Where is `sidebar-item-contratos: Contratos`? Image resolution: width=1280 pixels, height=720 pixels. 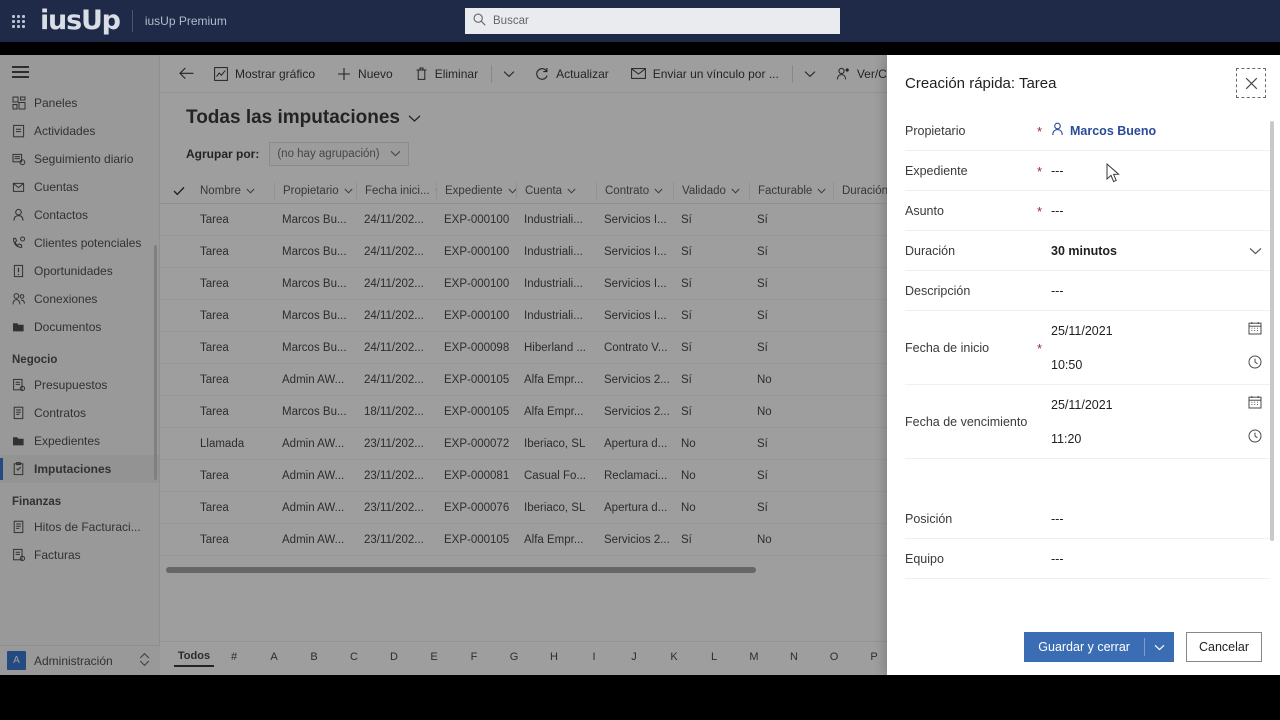 sidebar-item-contratos: Contratos is located at coordinates (79, 413).